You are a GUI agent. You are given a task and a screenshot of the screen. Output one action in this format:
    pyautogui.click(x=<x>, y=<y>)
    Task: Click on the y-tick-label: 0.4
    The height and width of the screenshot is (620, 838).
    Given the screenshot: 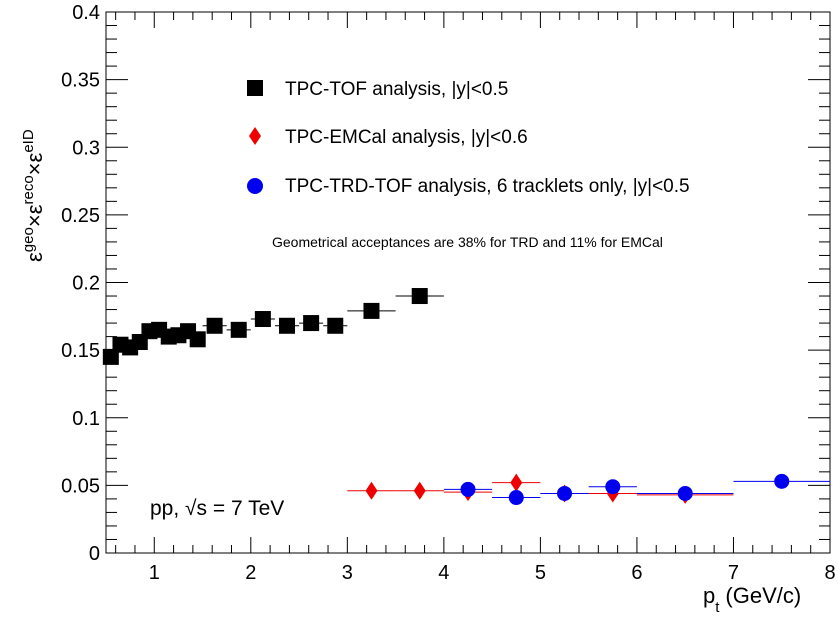 What is the action you would take?
    pyautogui.click(x=86, y=13)
    